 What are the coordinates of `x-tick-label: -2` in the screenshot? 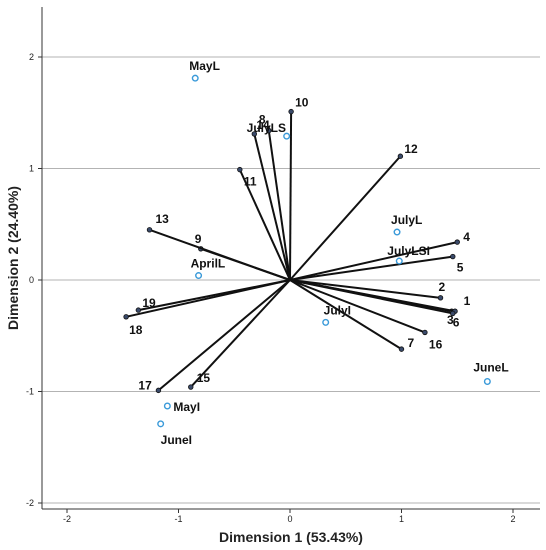 It's located at (67, 519).